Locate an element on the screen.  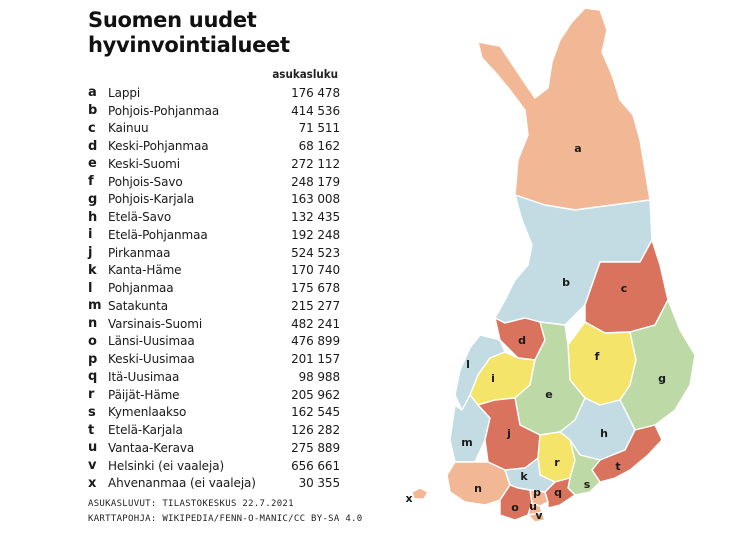
region-letter: o is located at coordinates (92, 341).